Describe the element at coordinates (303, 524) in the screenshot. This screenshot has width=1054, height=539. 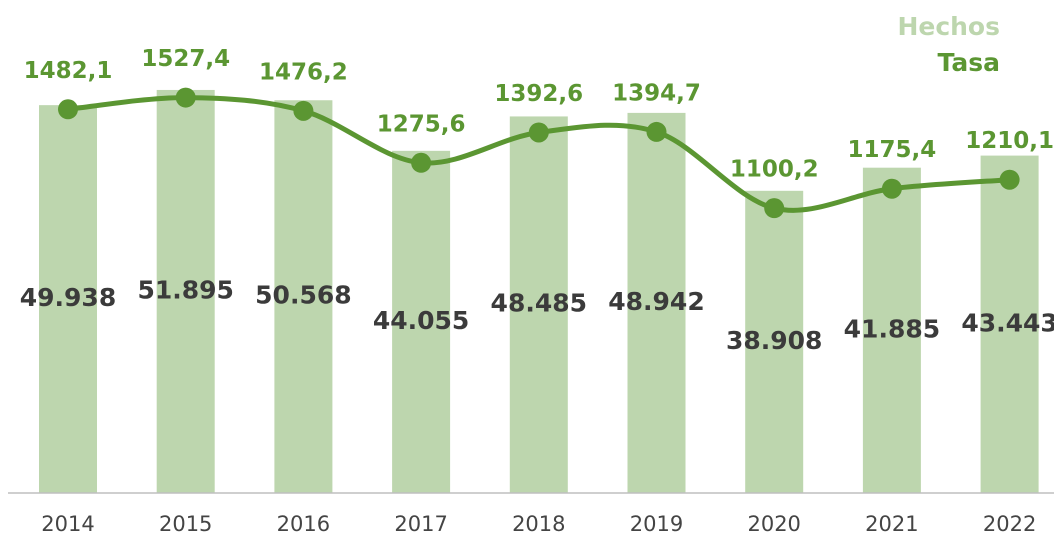
I see `x-tick-label: 2016` at that location.